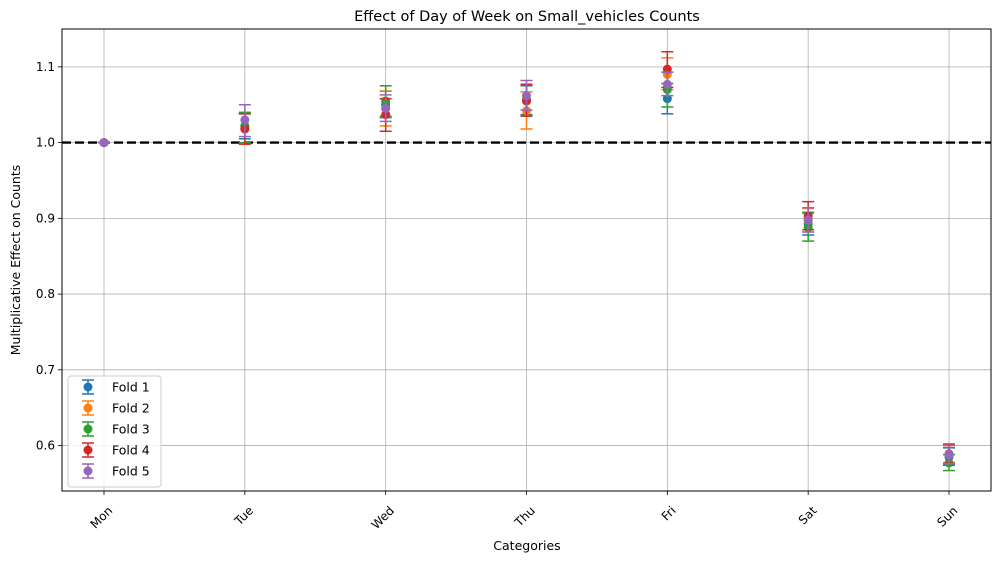  What do you see at coordinates (45, 218) in the screenshot?
I see `y-tick-label: 0.9` at bounding box center [45, 218].